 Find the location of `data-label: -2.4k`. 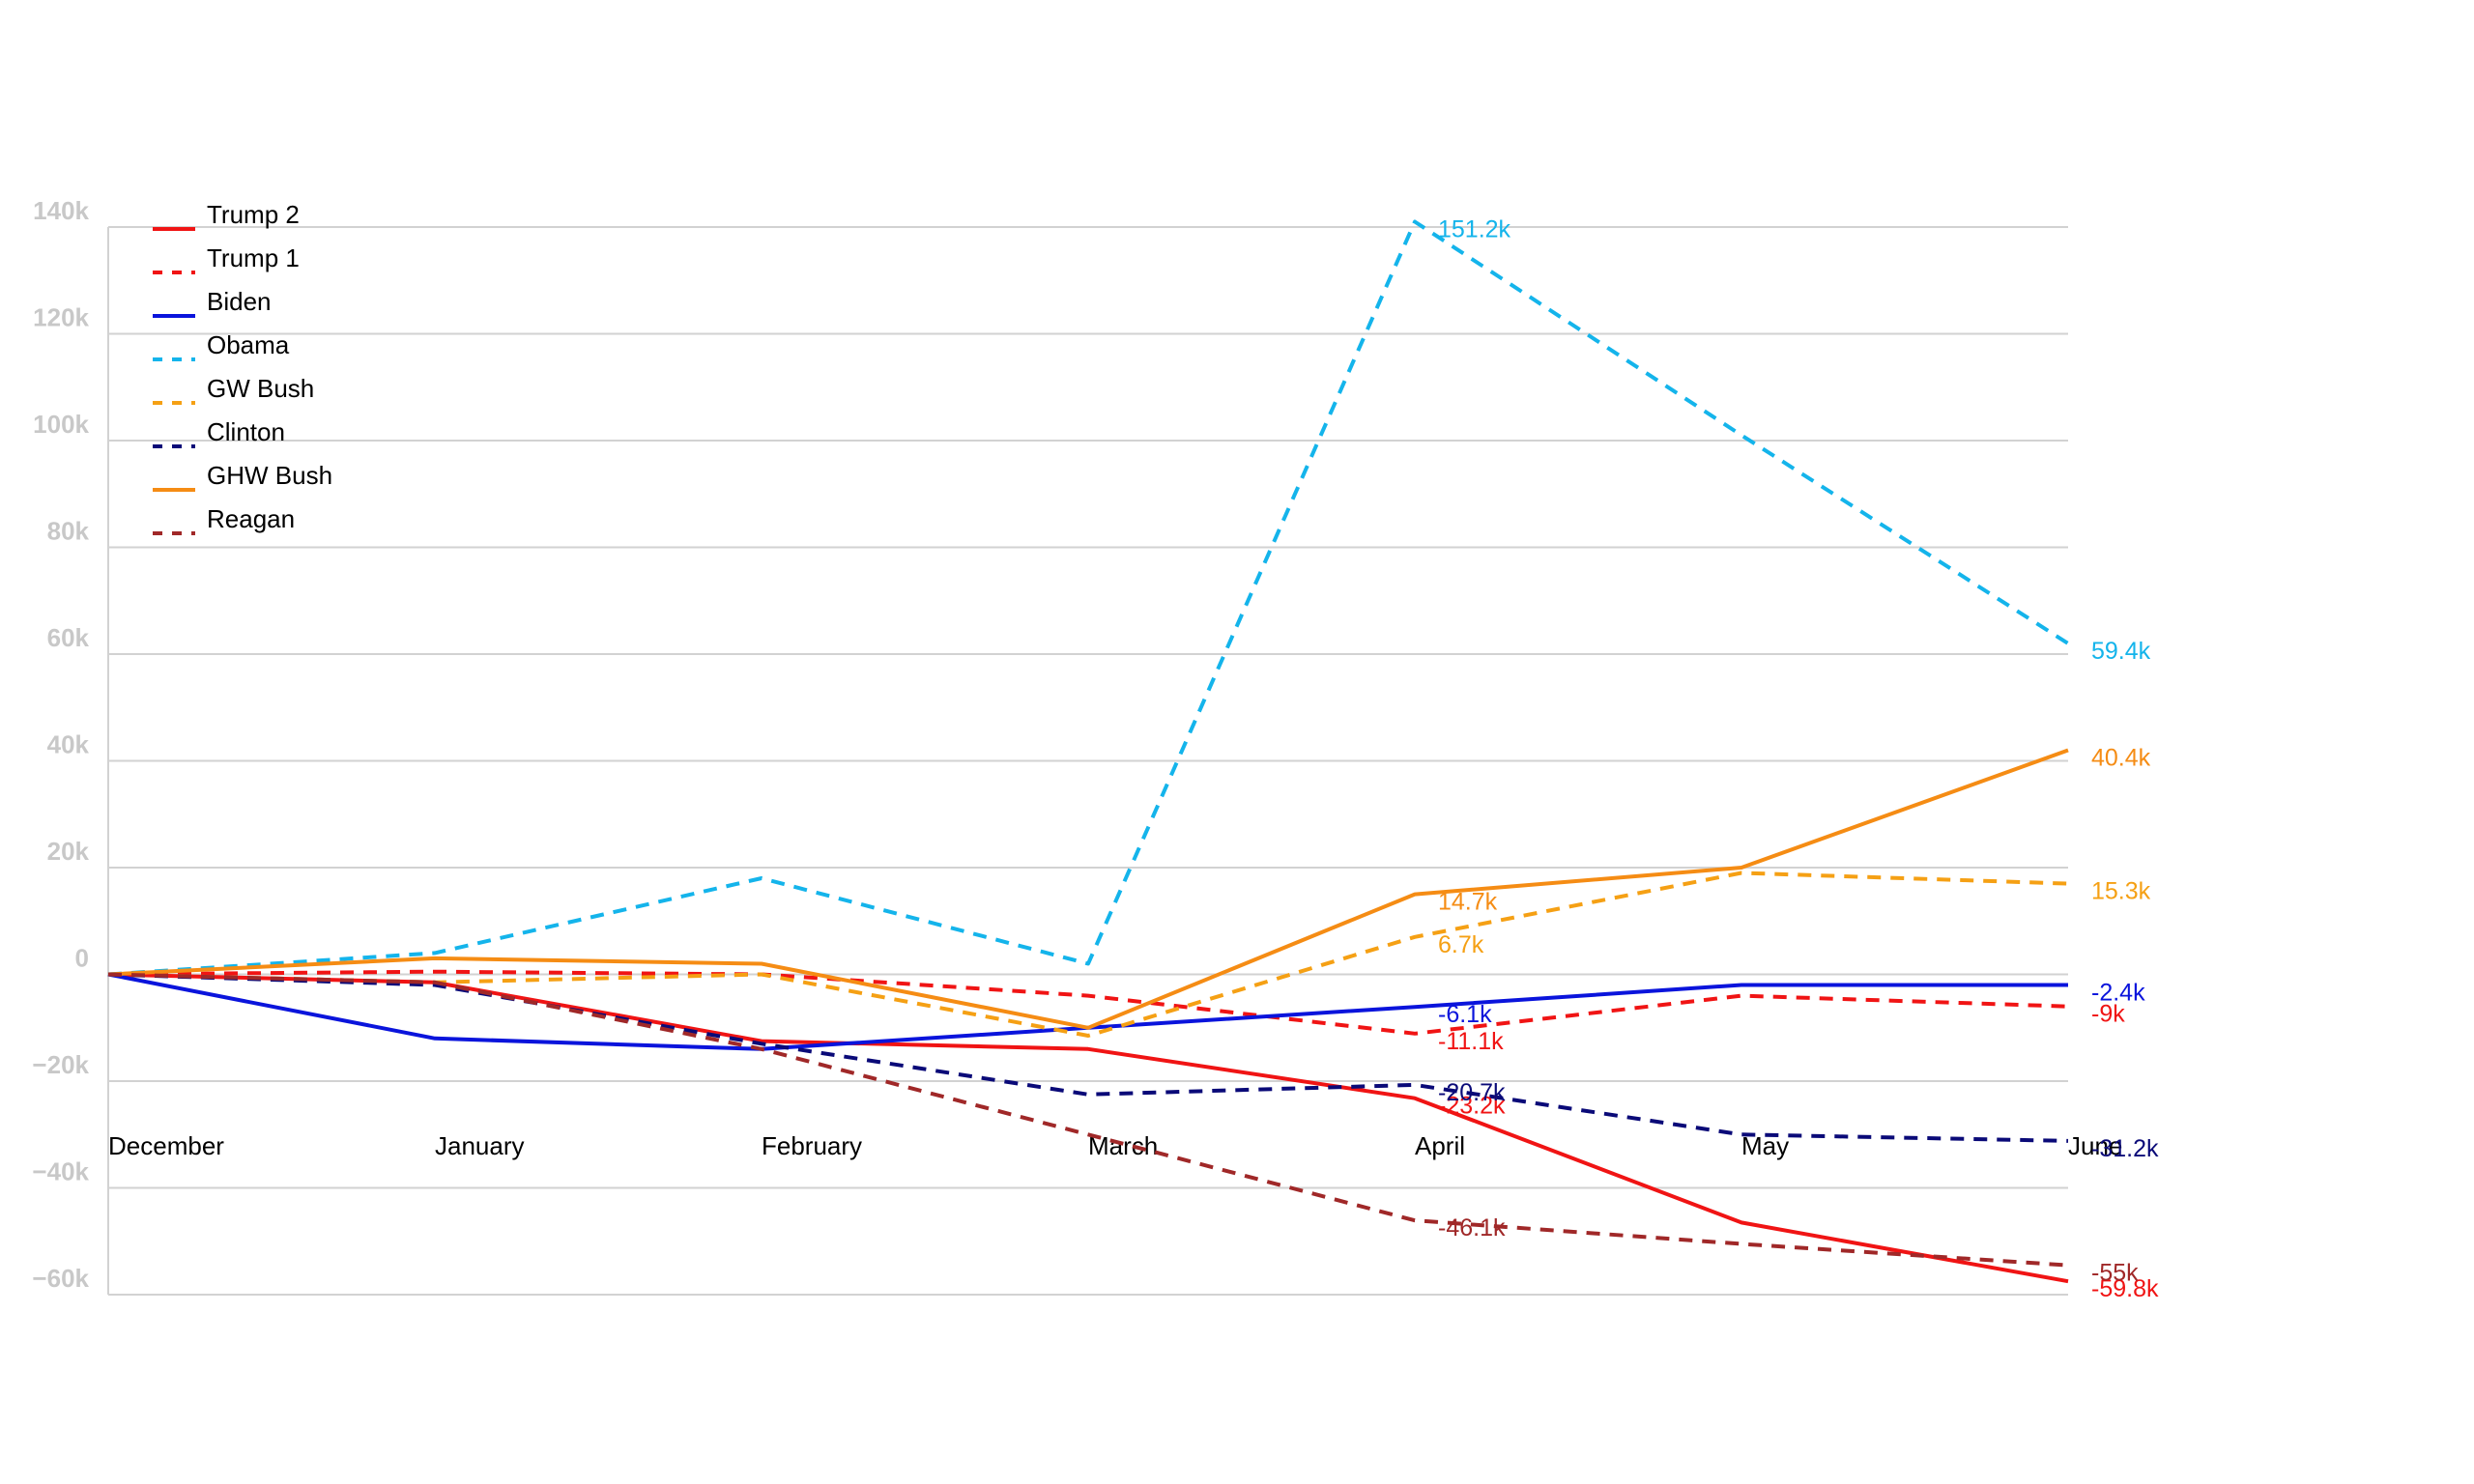

data-label: -2.4k is located at coordinates (2118, 994).